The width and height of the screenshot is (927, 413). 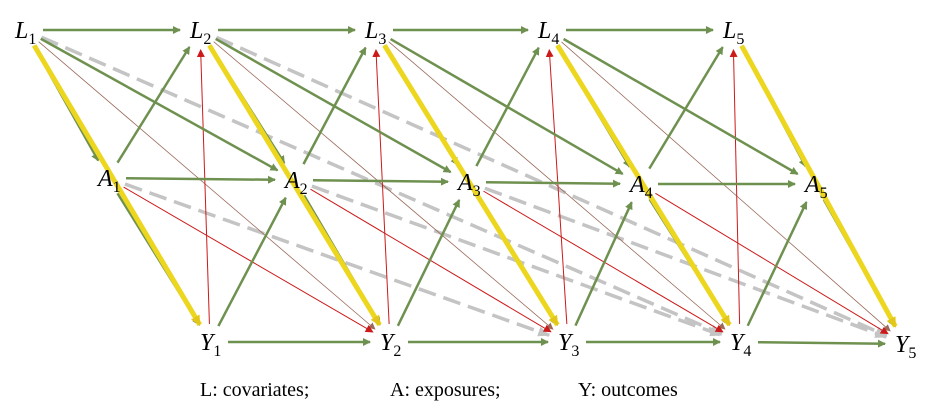 I want to click on node-label: L1, so click(x=25, y=33).